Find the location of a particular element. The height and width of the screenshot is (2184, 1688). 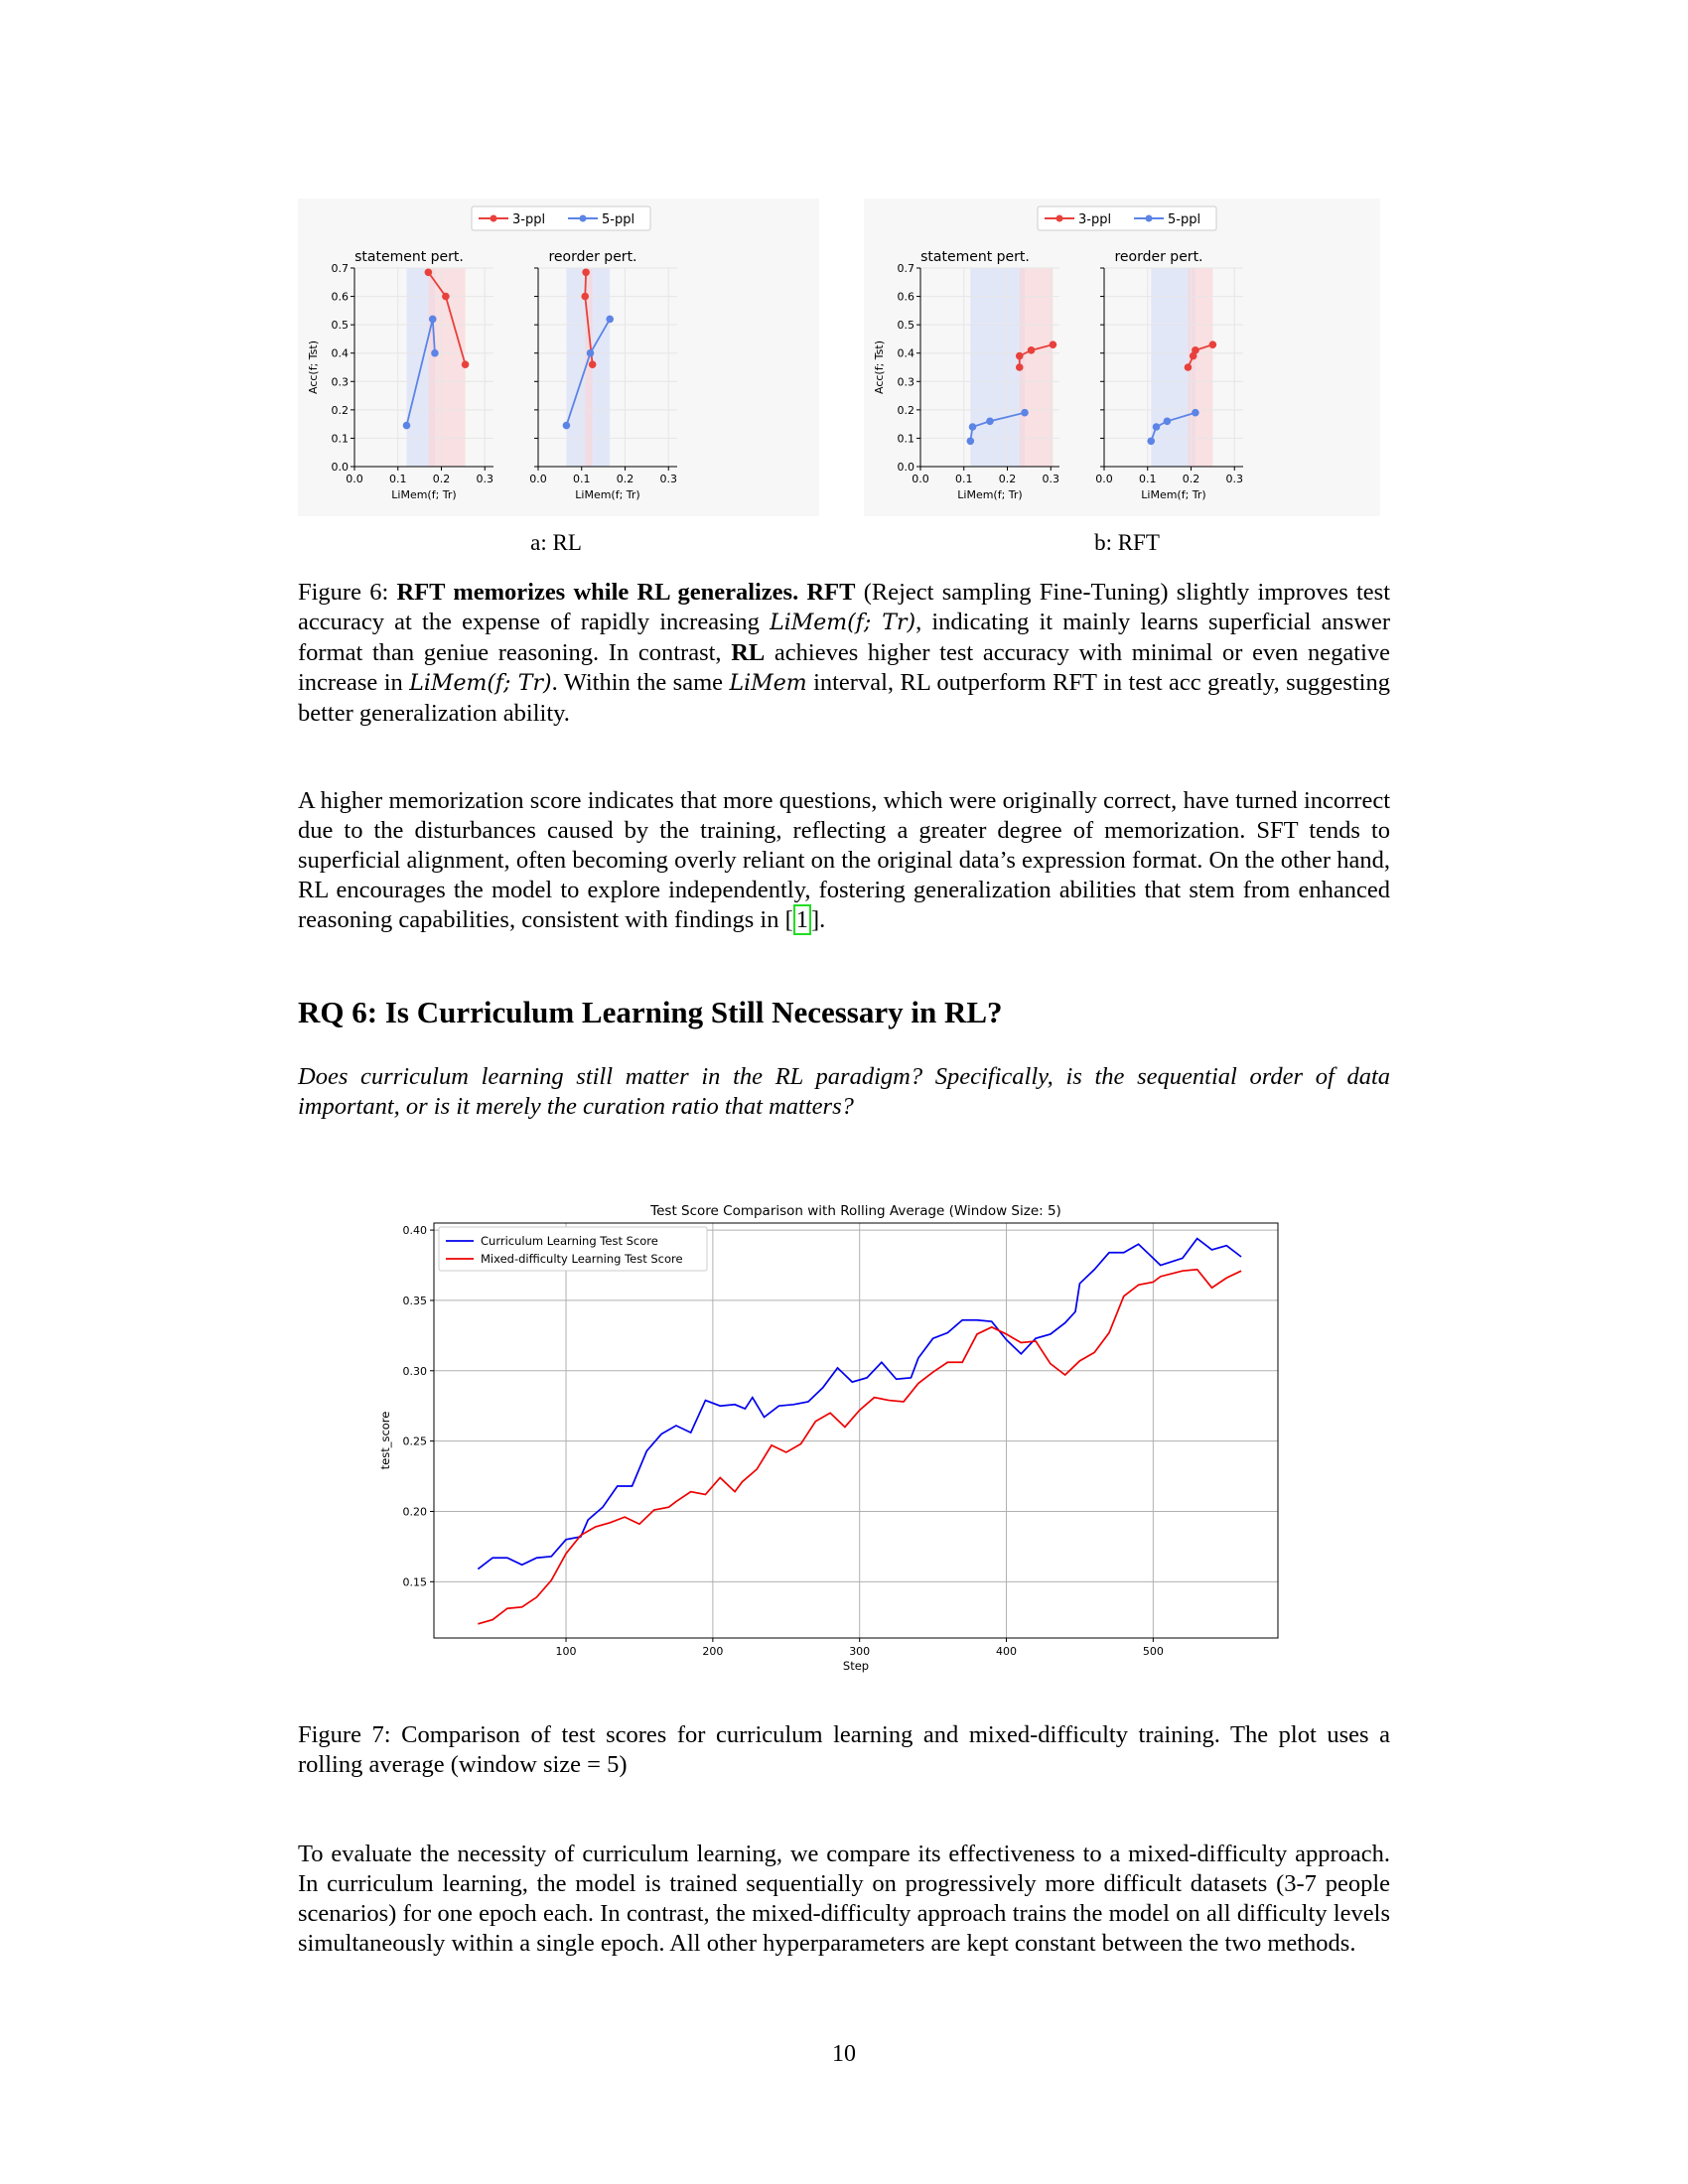

legend-label: Mixed-difficulty Learning Test Score is located at coordinates (582, 1259).